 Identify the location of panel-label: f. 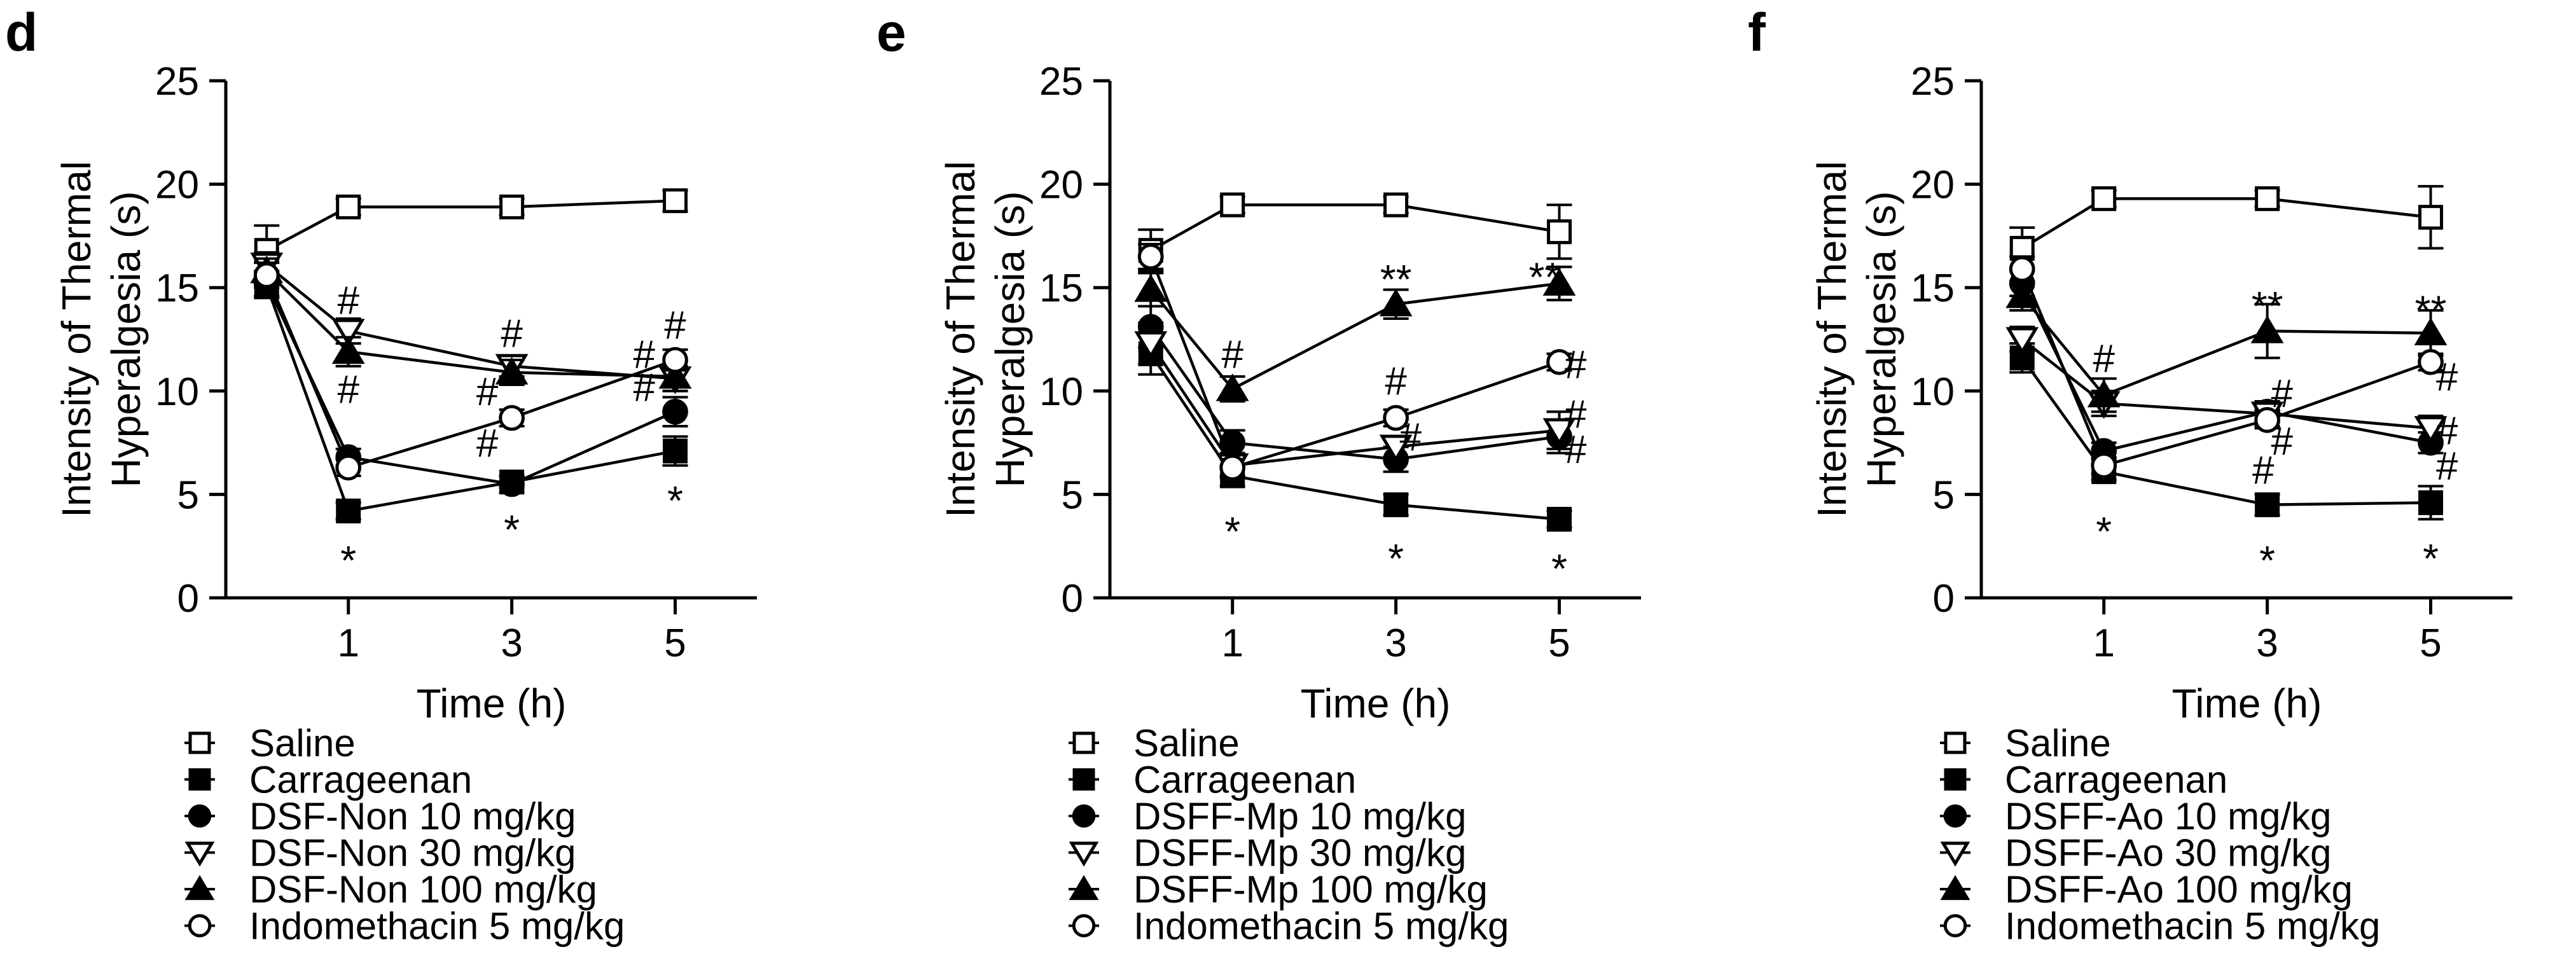
(1757, 33).